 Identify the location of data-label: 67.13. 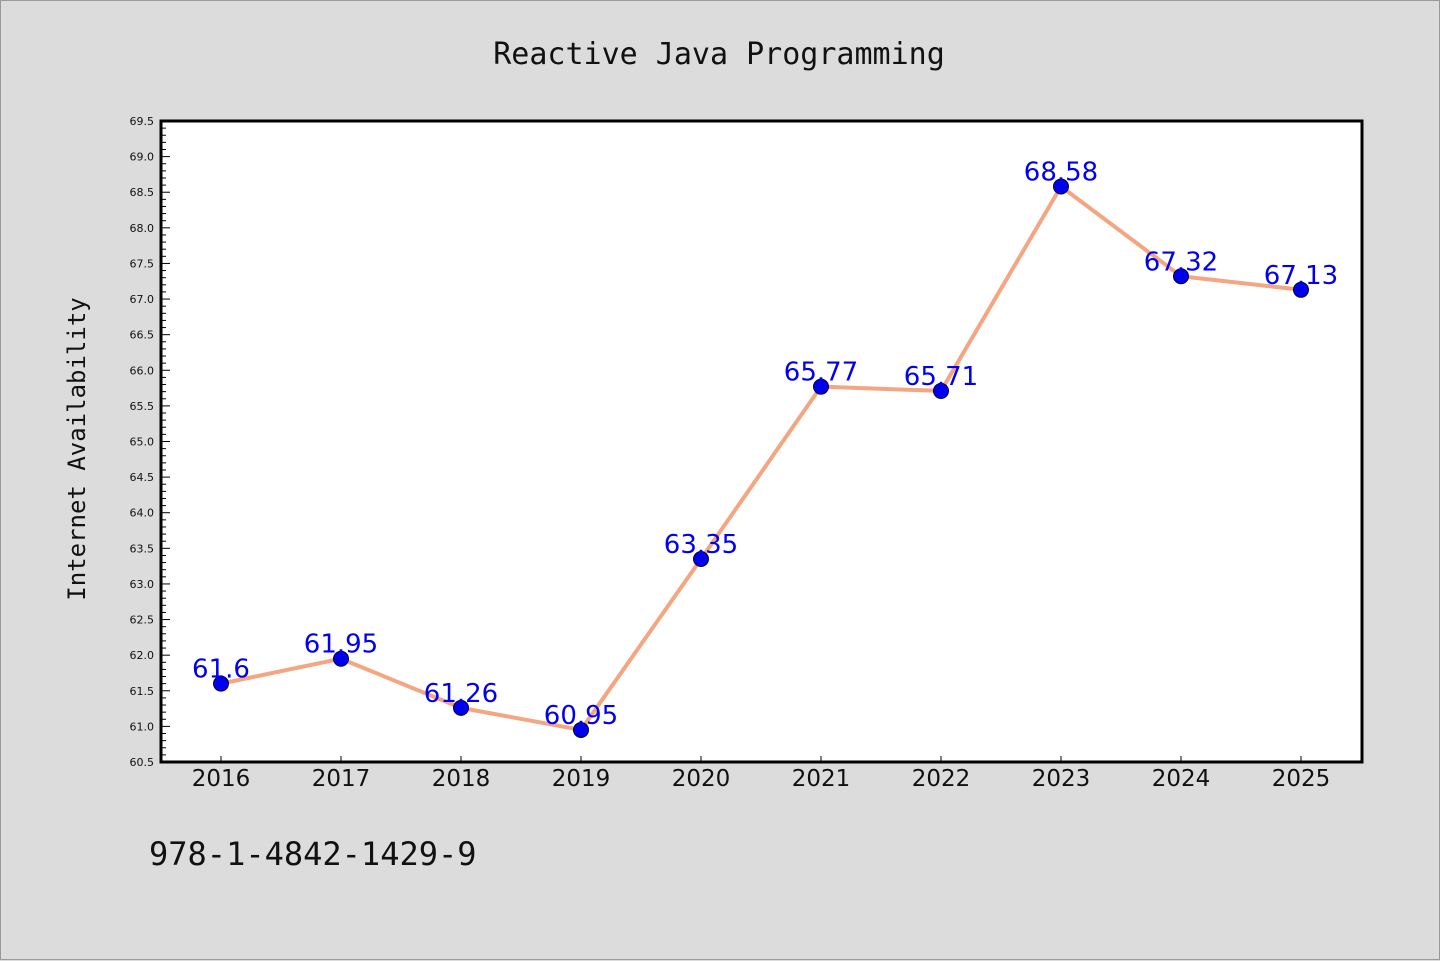
(1301, 276).